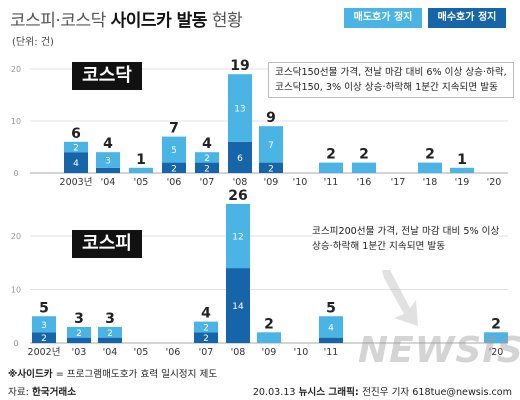  I want to click on kospi-ytick-label: 20, so click(16, 236).